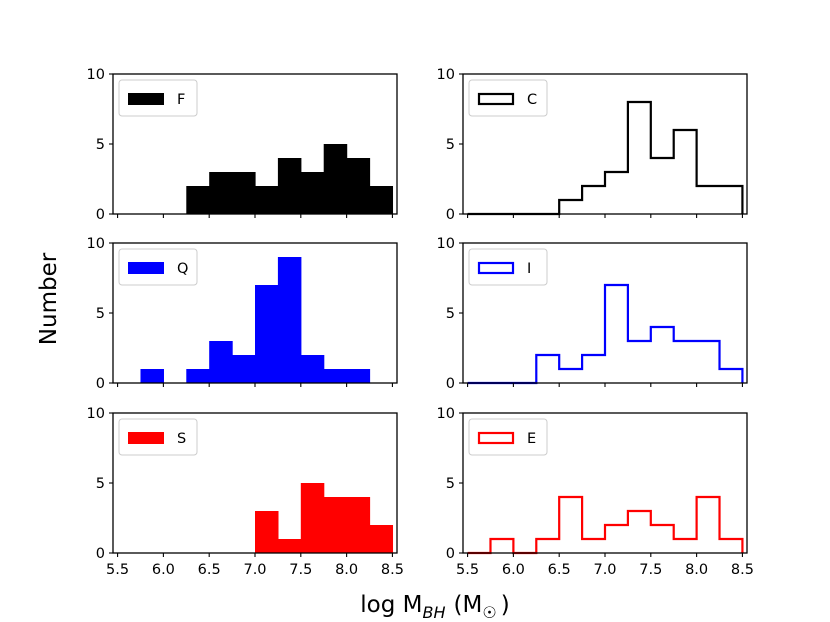  I want to click on legend-box-i, so click(508, 267).